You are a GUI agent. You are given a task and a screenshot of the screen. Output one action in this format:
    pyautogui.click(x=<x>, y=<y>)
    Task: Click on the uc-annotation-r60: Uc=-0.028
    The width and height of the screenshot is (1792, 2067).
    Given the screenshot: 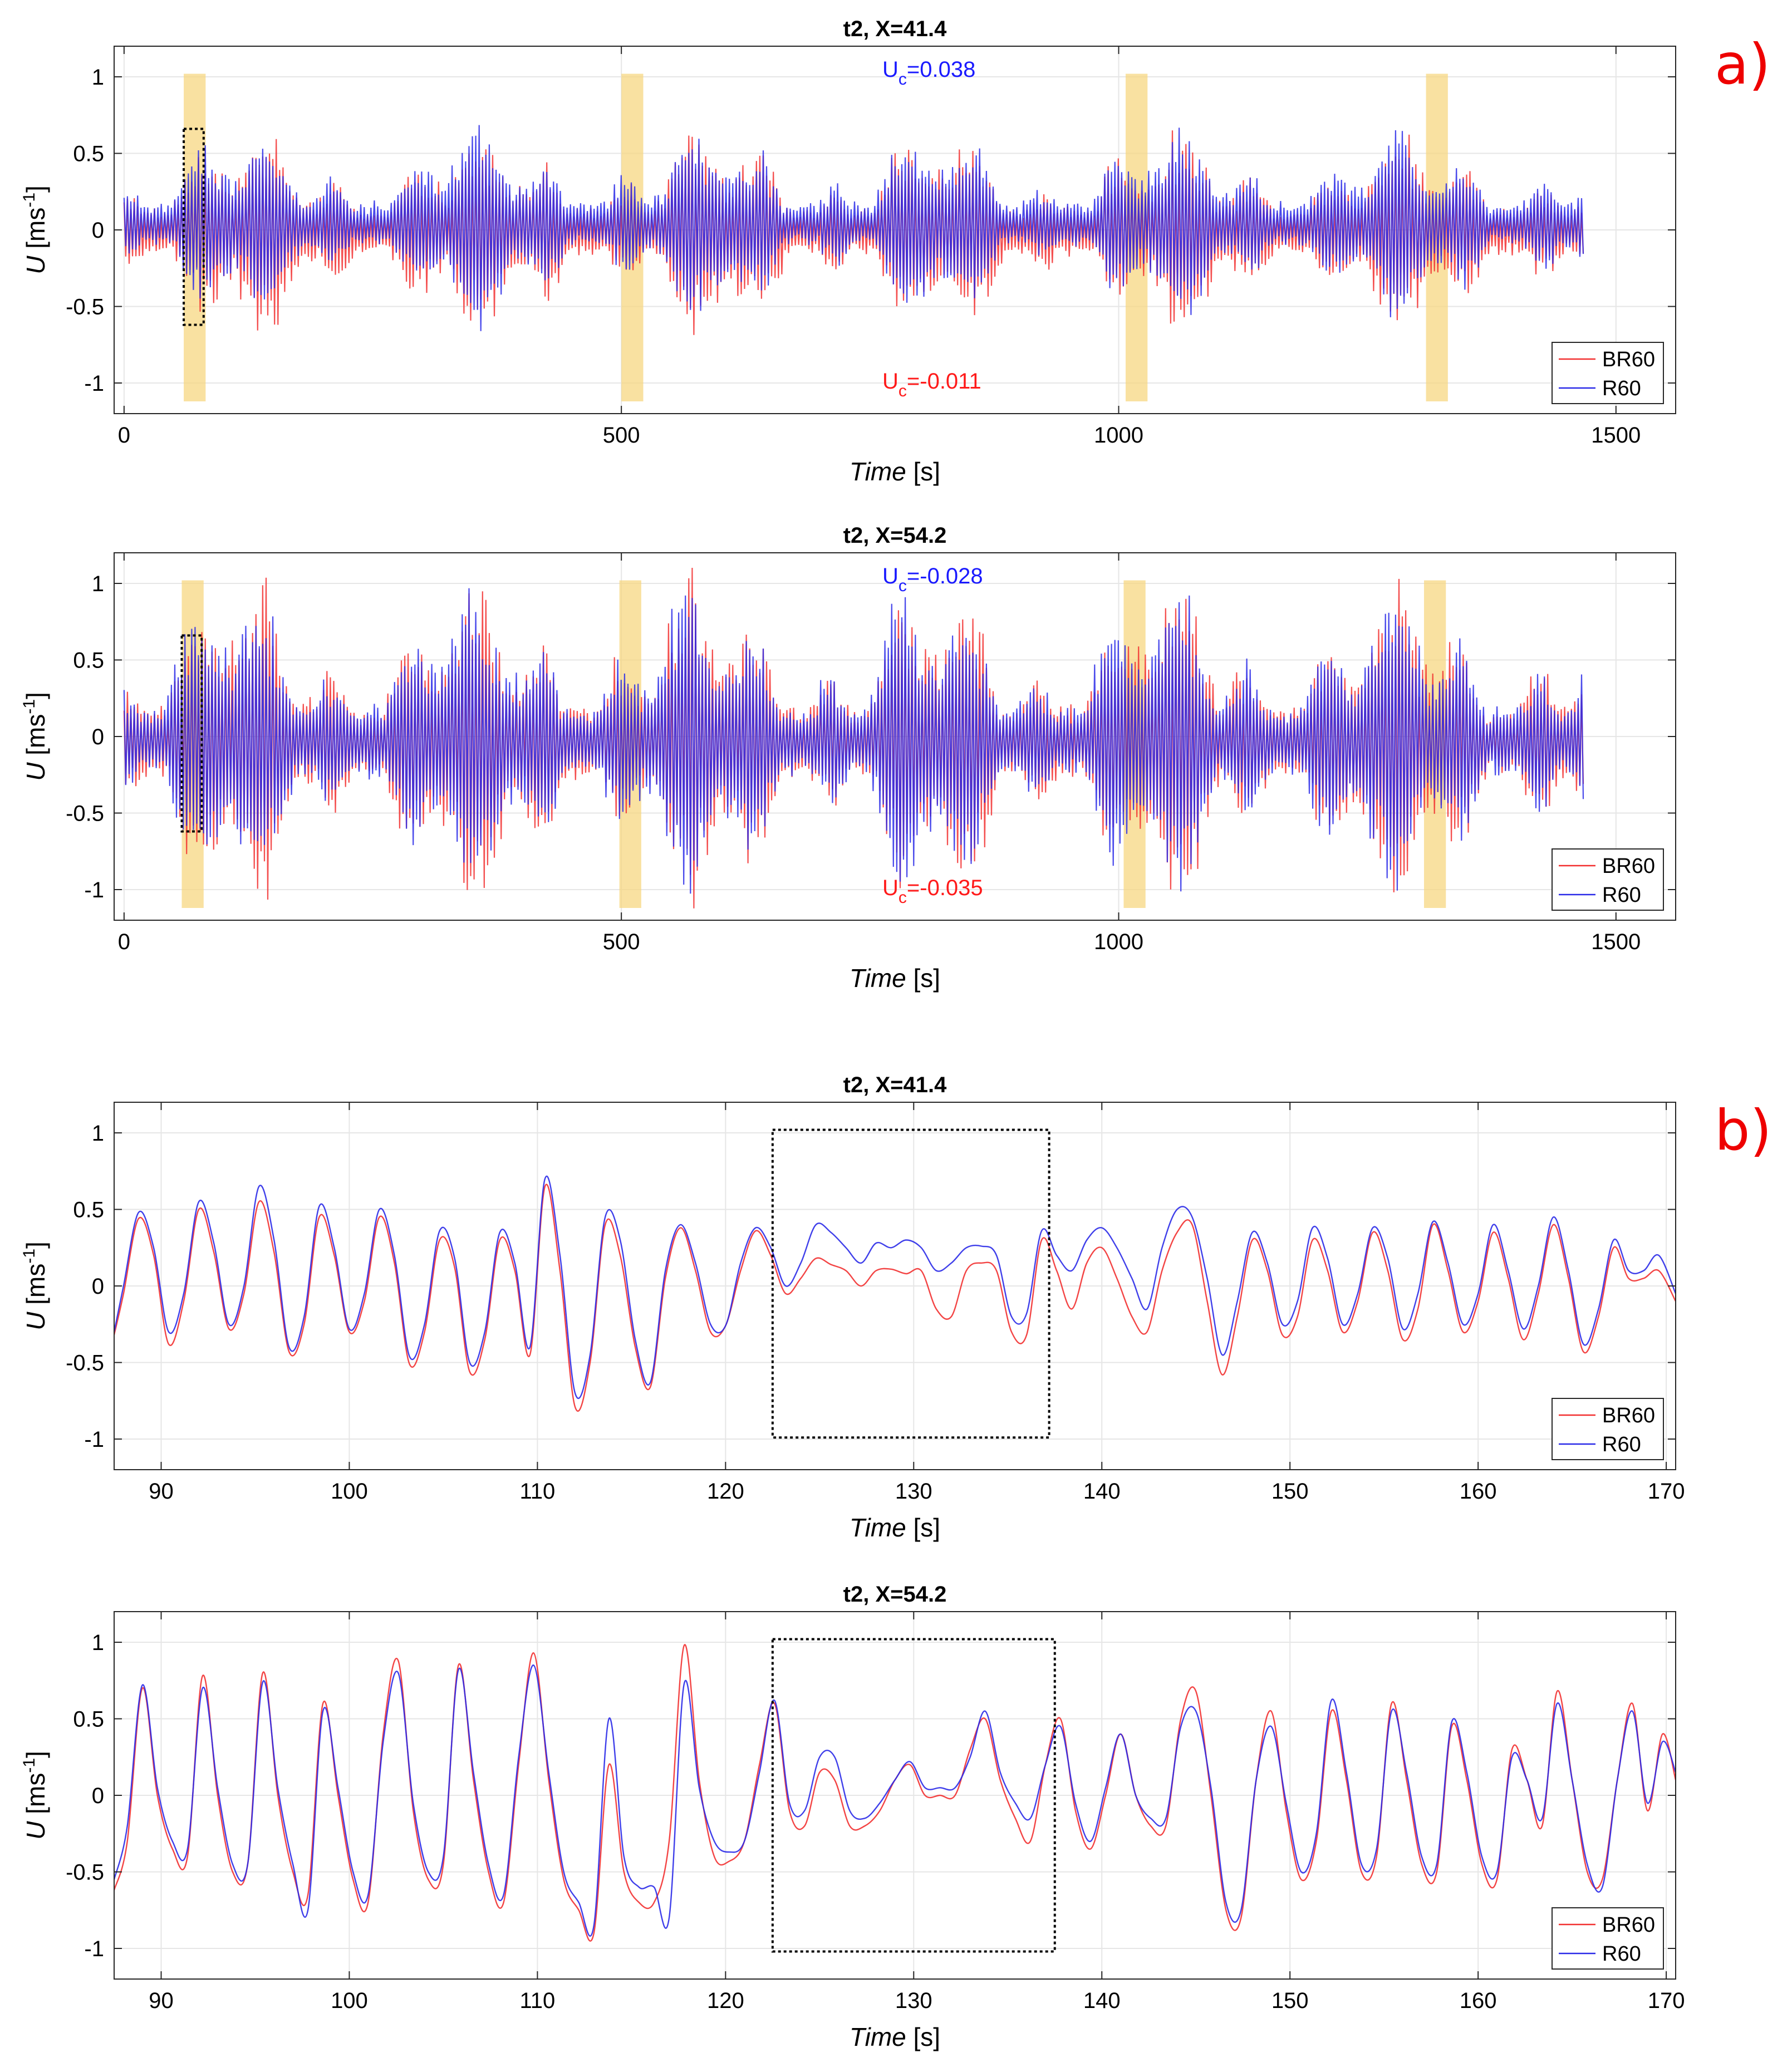 What is the action you would take?
    pyautogui.click(x=932, y=580)
    